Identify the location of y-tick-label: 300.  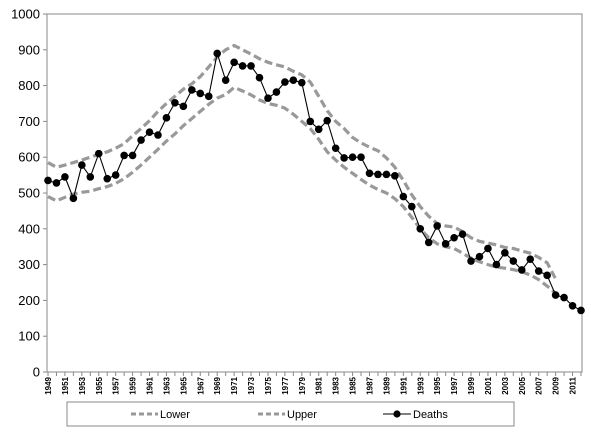
(29, 264).